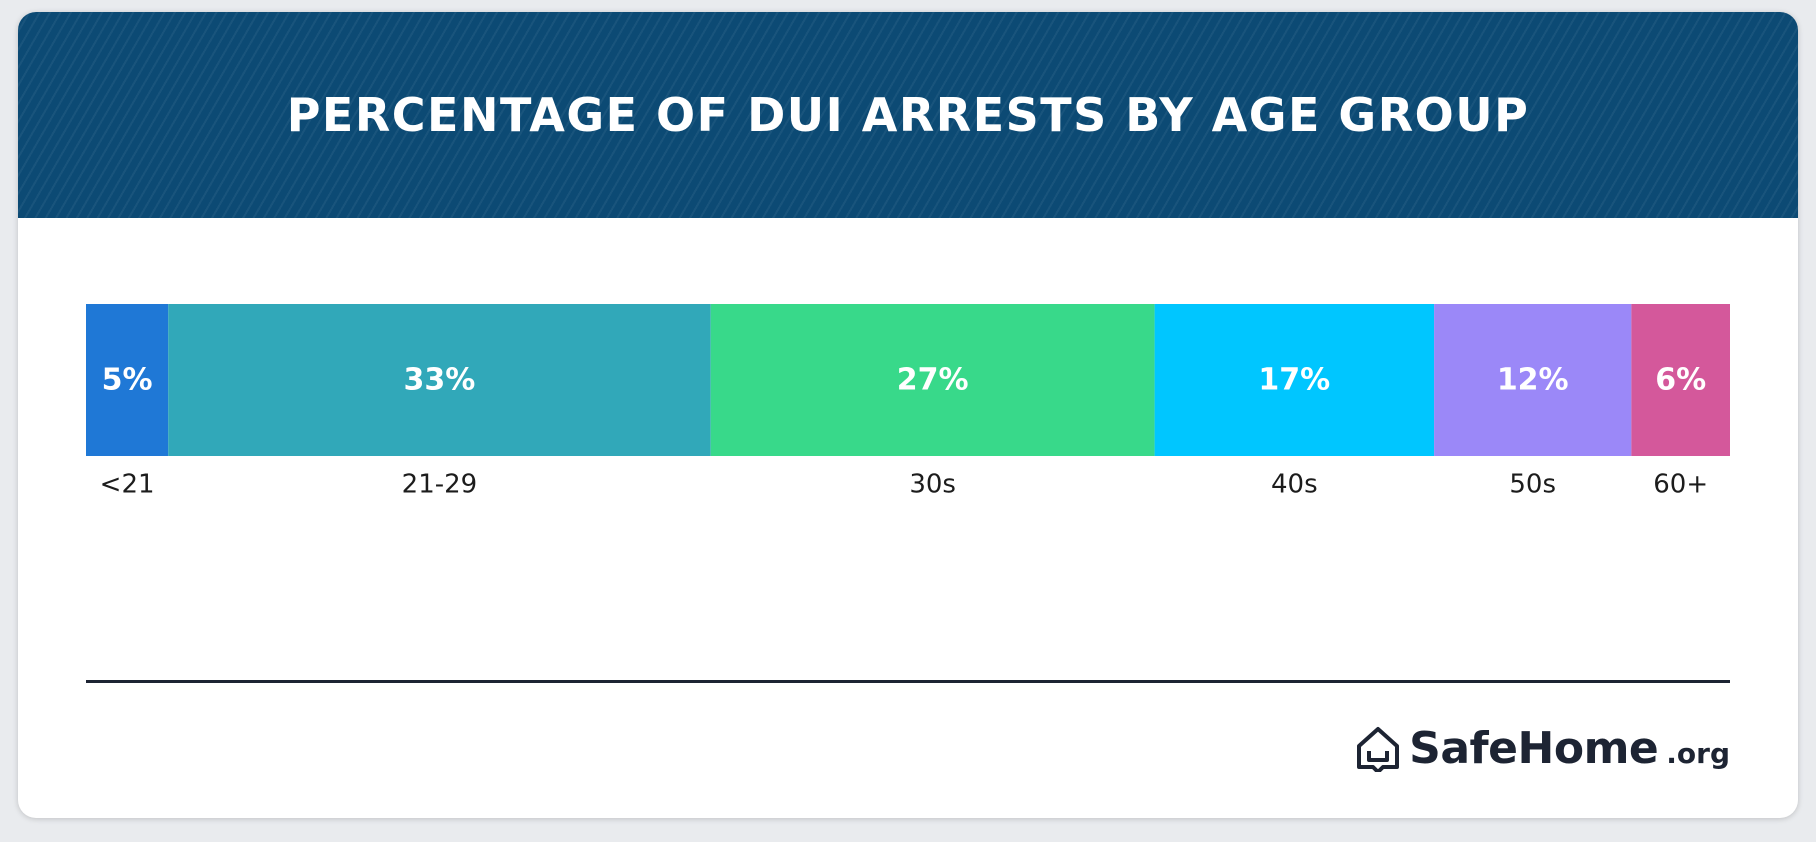  I want to click on data-label-30s: 27%, so click(933, 380).